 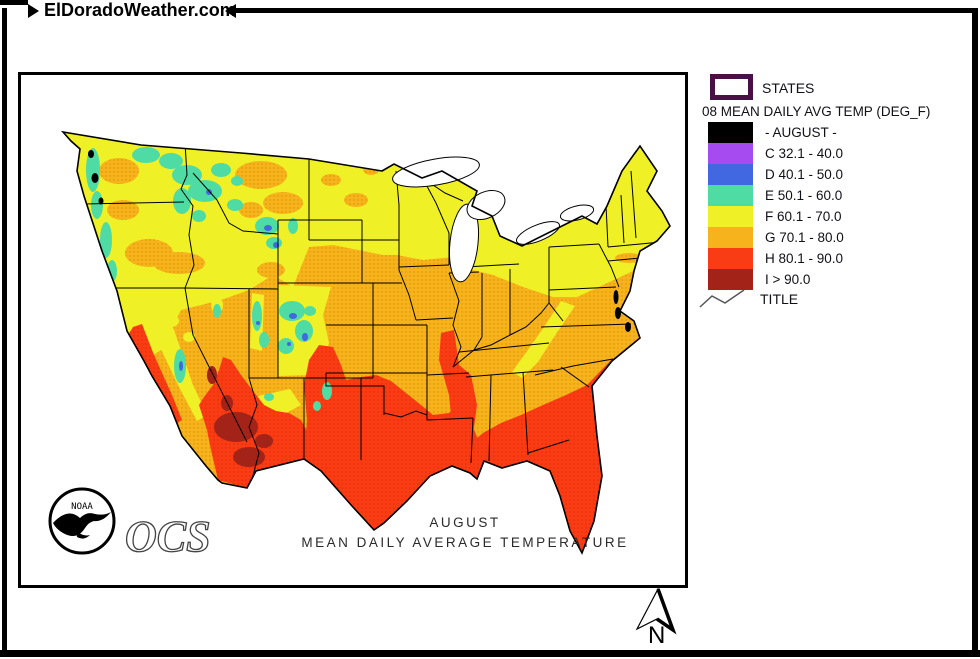 I want to click on noaa-logo-text: NOAA, so click(x=82, y=507).